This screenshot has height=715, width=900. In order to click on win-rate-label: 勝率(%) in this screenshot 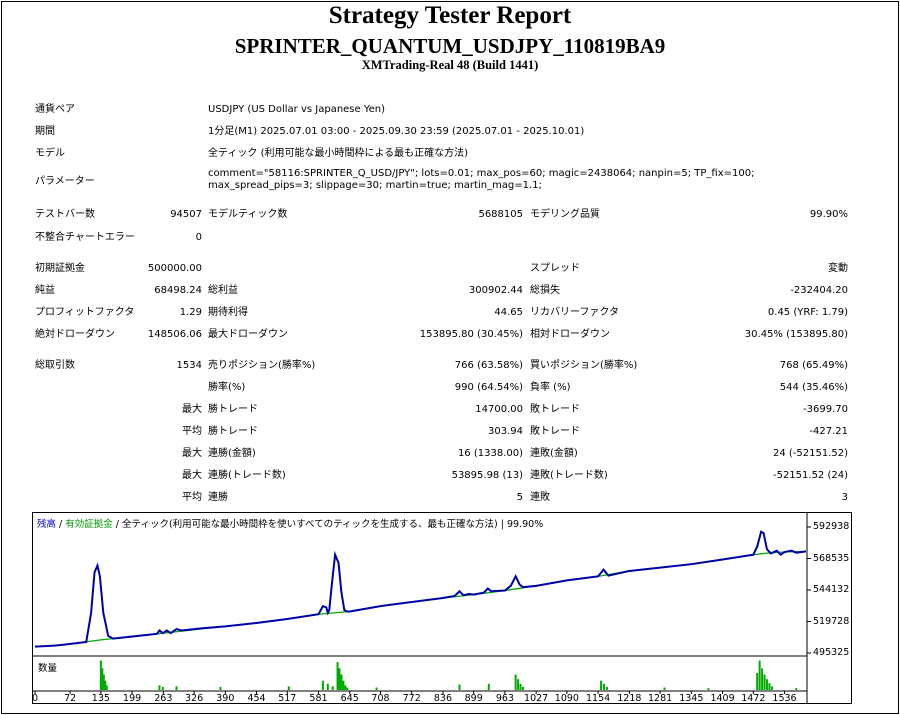, I will do `click(227, 387)`.